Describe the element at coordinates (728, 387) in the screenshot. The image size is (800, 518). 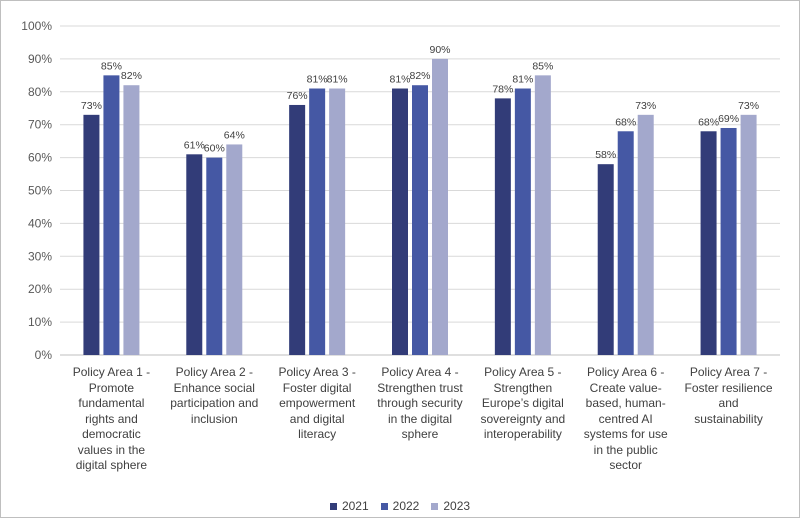
I see `x-category-label-line: Foster resilience` at that location.